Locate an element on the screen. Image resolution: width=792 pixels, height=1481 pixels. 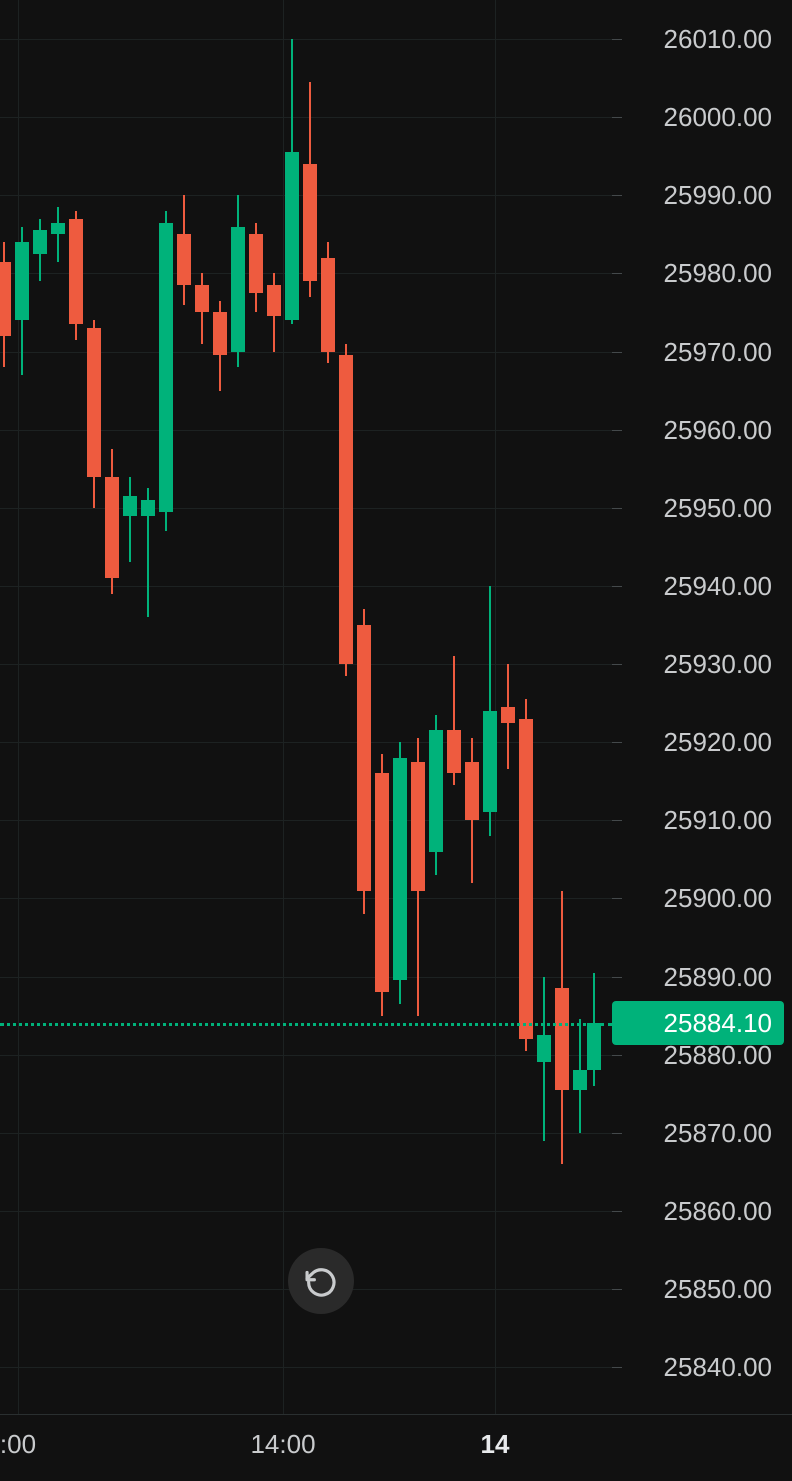
price-axis-label: 25860.00 is located at coordinates (717, 1211).